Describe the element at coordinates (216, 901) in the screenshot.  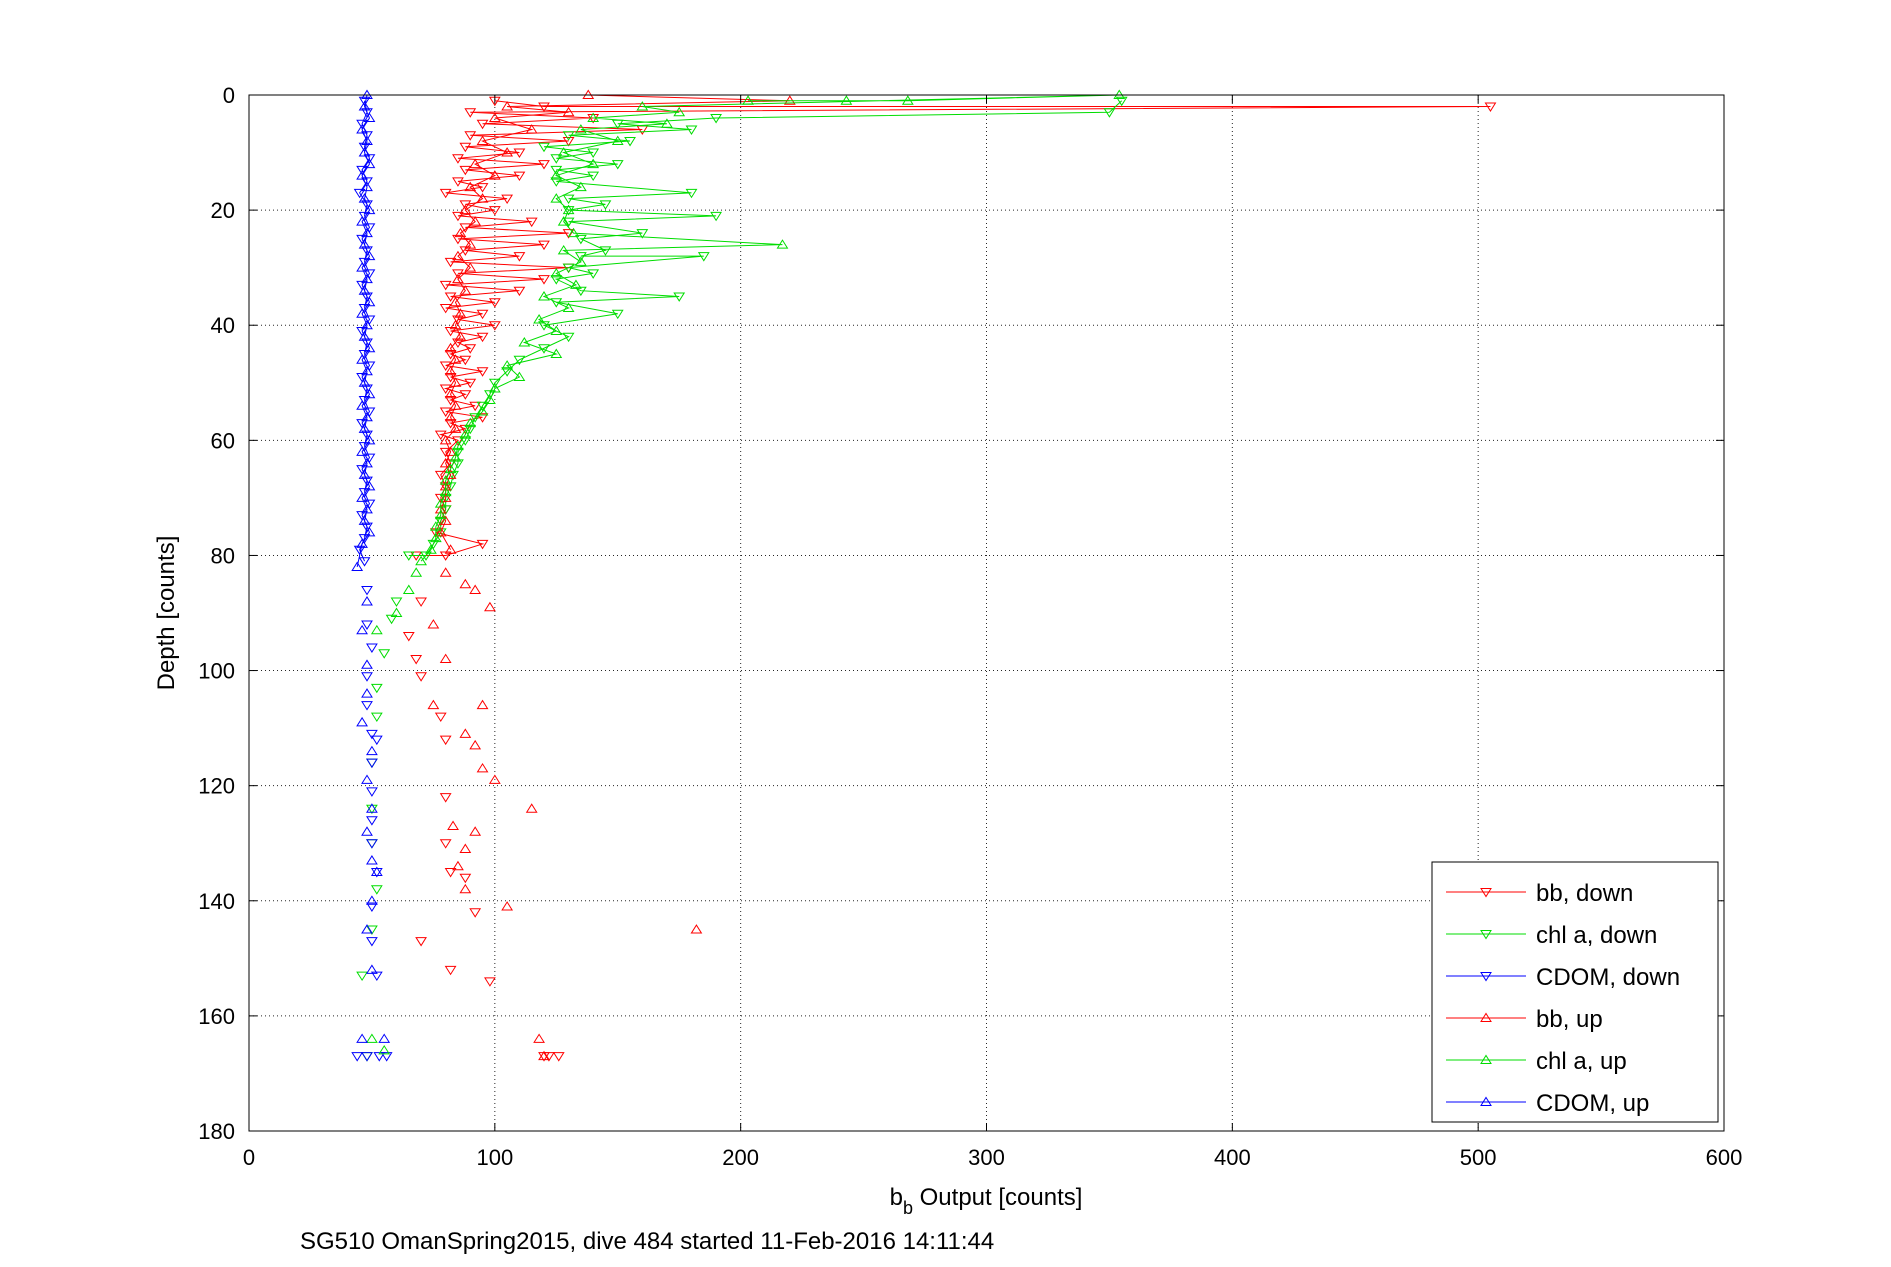
I see `y-tick-label: 140` at that location.